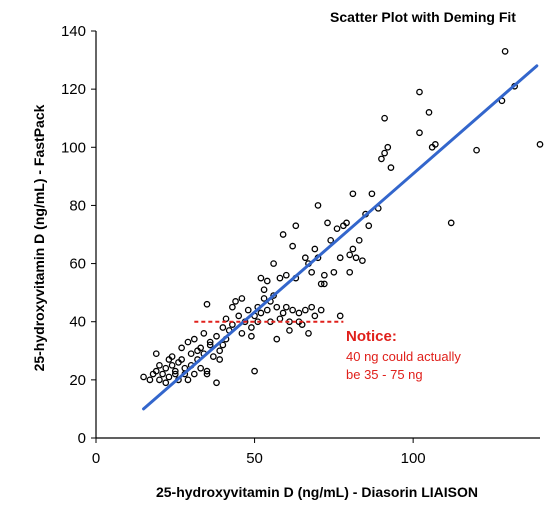  What do you see at coordinates (384, 374) in the screenshot?
I see `notice-line-2: be 35 - 75 ng` at bounding box center [384, 374].